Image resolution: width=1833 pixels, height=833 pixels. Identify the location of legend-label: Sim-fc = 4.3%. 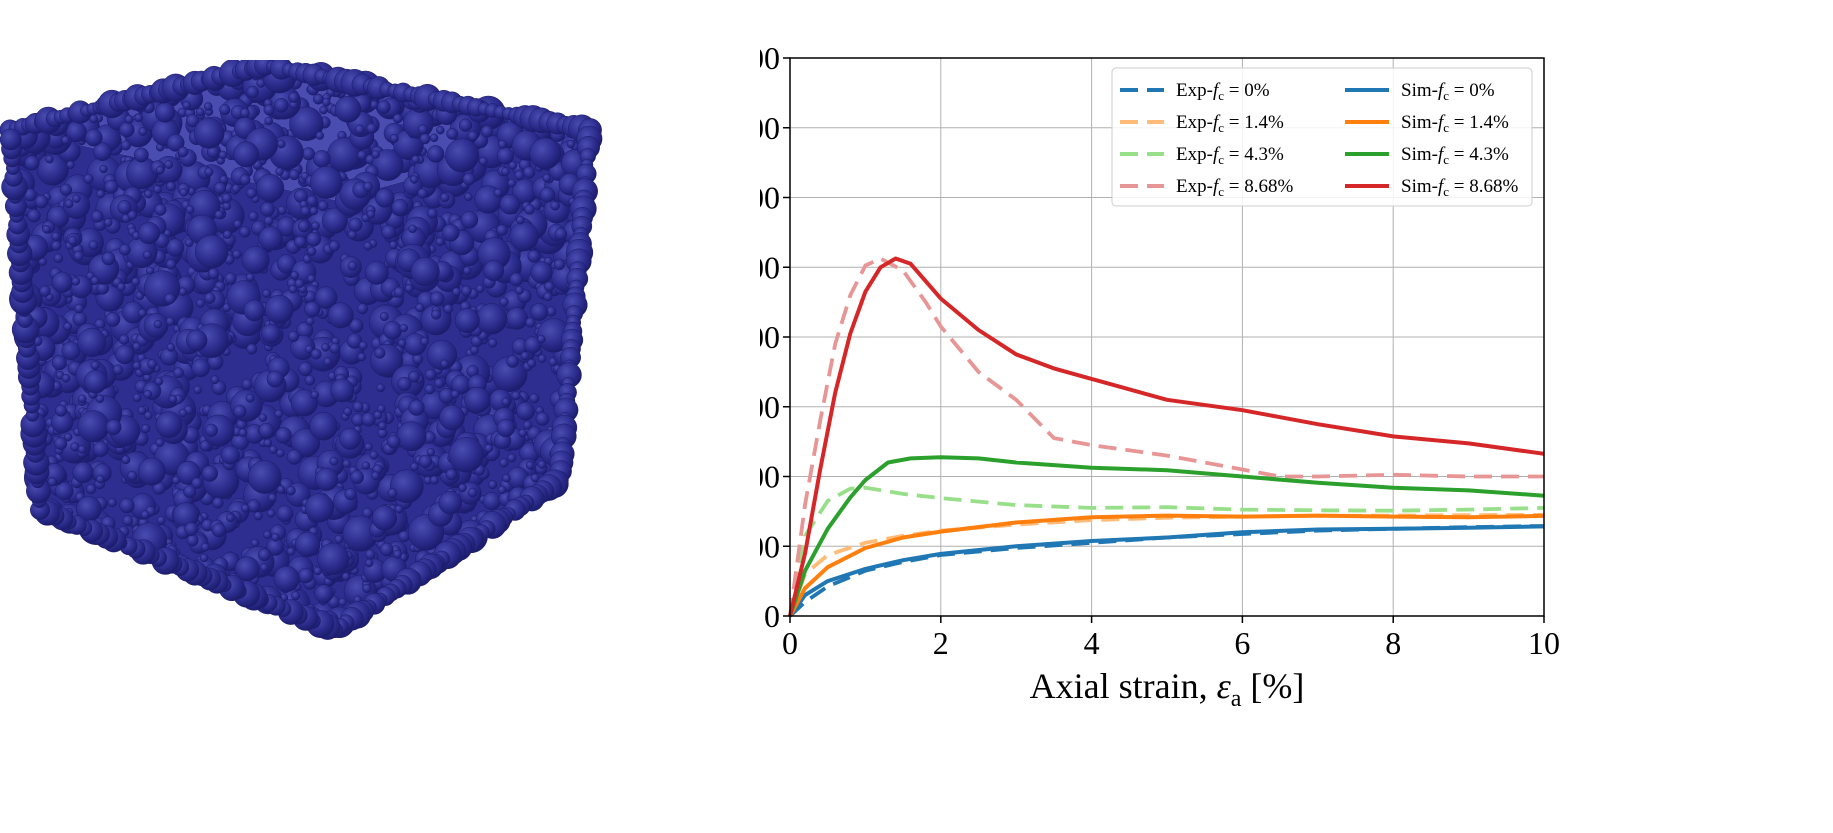
(1455, 155).